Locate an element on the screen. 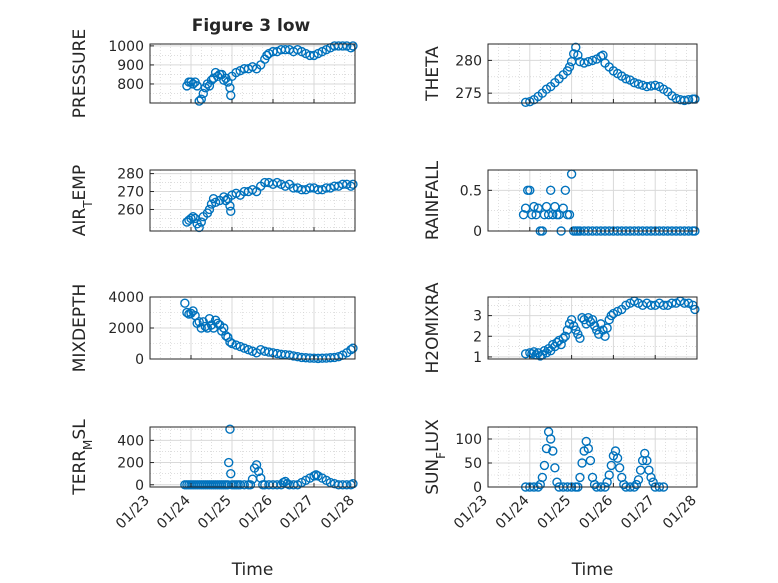  subplot-4: 0 0.5 RAINFALL is located at coordinates (561, 200).